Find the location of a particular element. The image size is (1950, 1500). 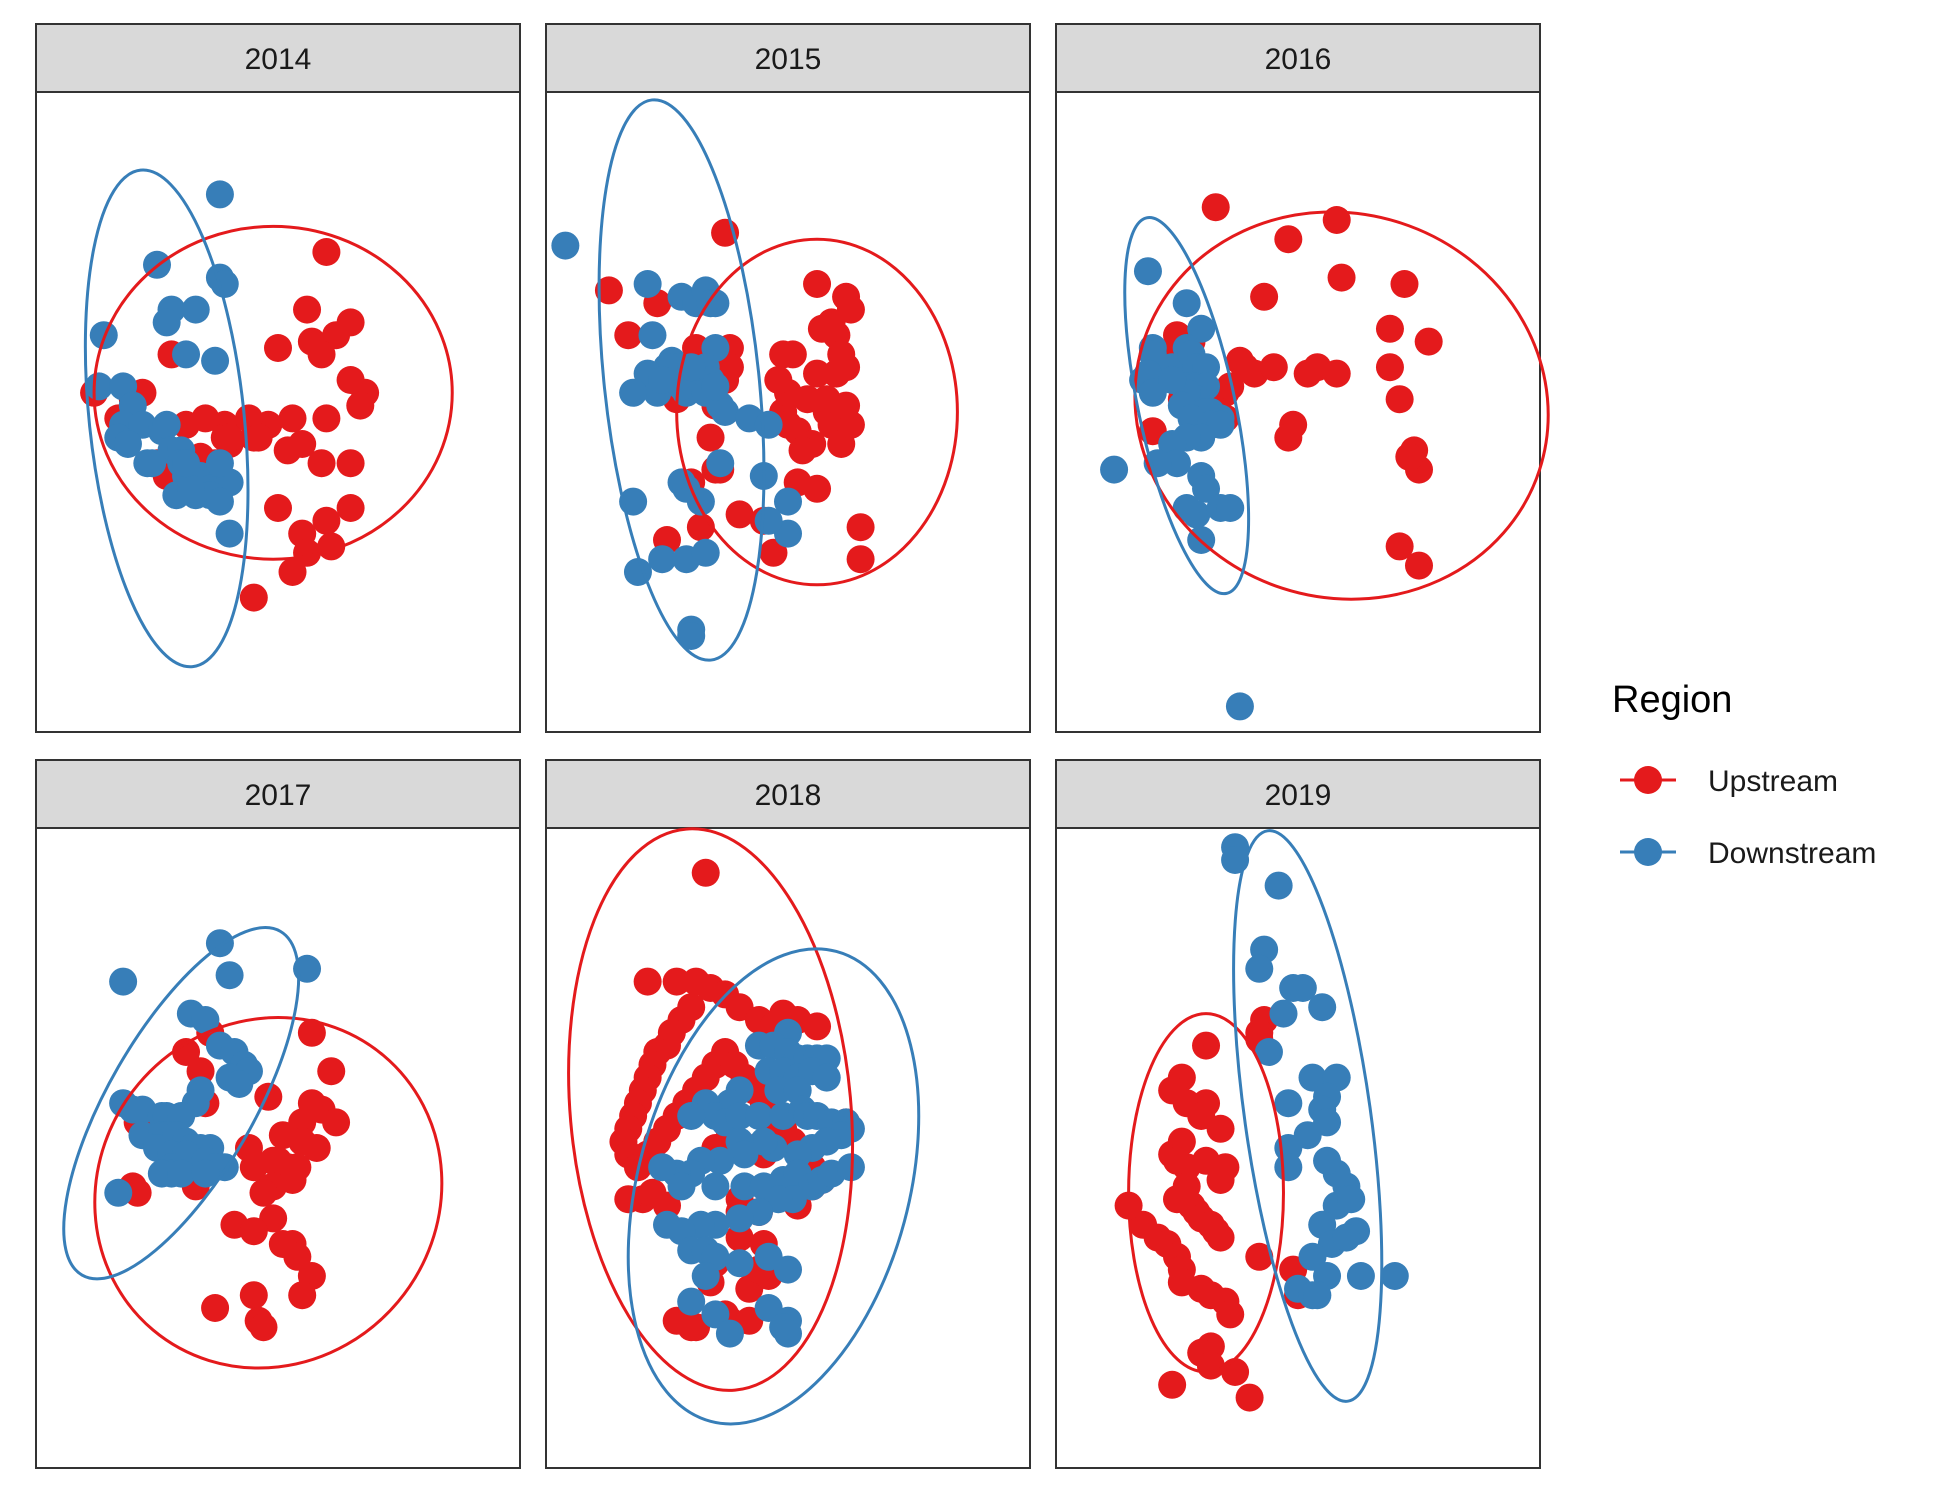

series-upstream is located at coordinates (1213, 1209).